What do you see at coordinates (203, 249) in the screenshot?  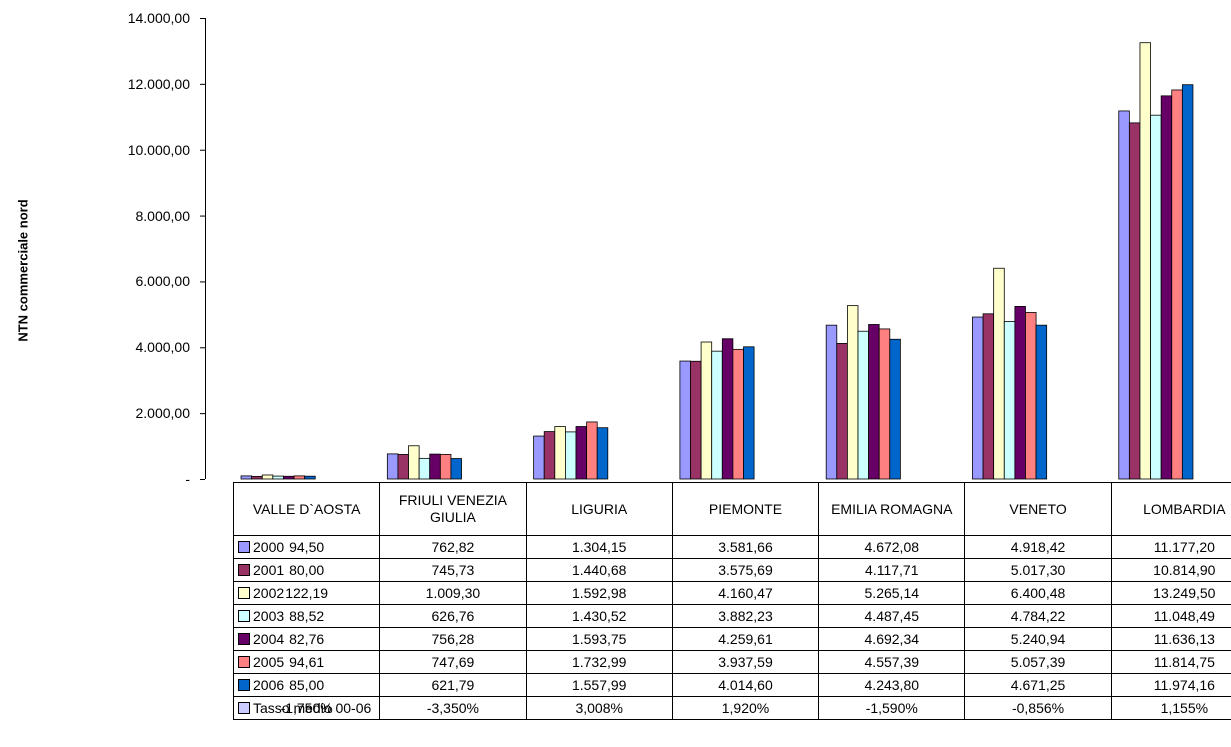 I see `axes` at bounding box center [203, 249].